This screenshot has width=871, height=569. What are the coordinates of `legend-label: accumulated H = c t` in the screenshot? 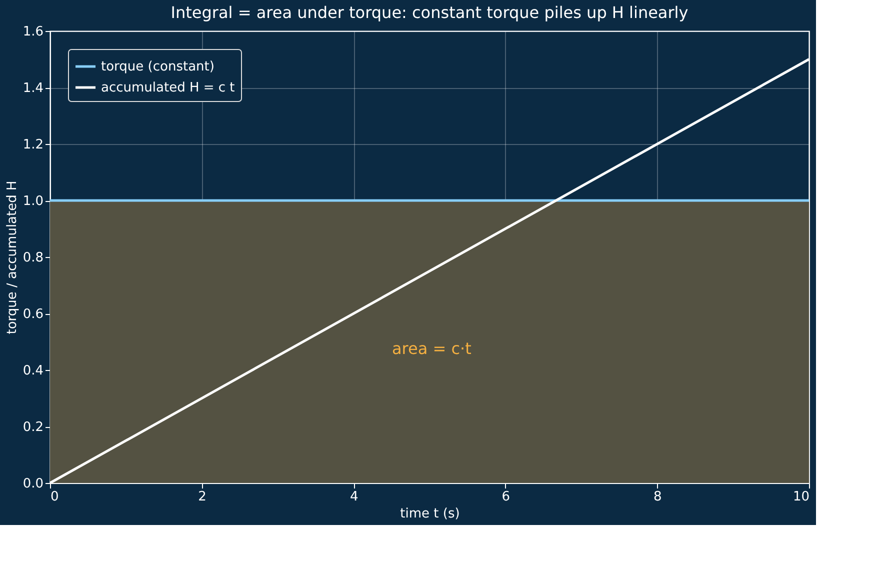 It's located at (168, 88).